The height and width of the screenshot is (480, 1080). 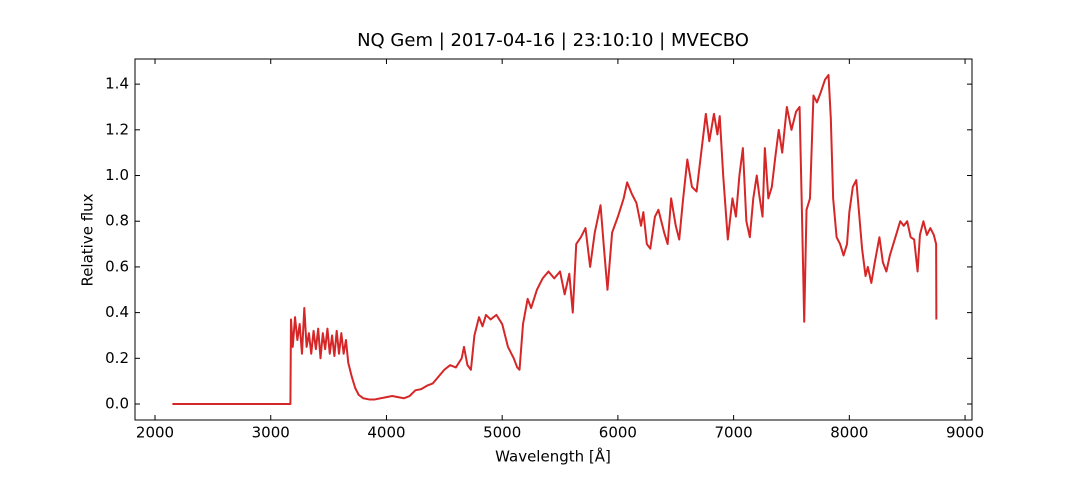 What do you see at coordinates (155, 433) in the screenshot?
I see `x-tick-label: 2000` at bounding box center [155, 433].